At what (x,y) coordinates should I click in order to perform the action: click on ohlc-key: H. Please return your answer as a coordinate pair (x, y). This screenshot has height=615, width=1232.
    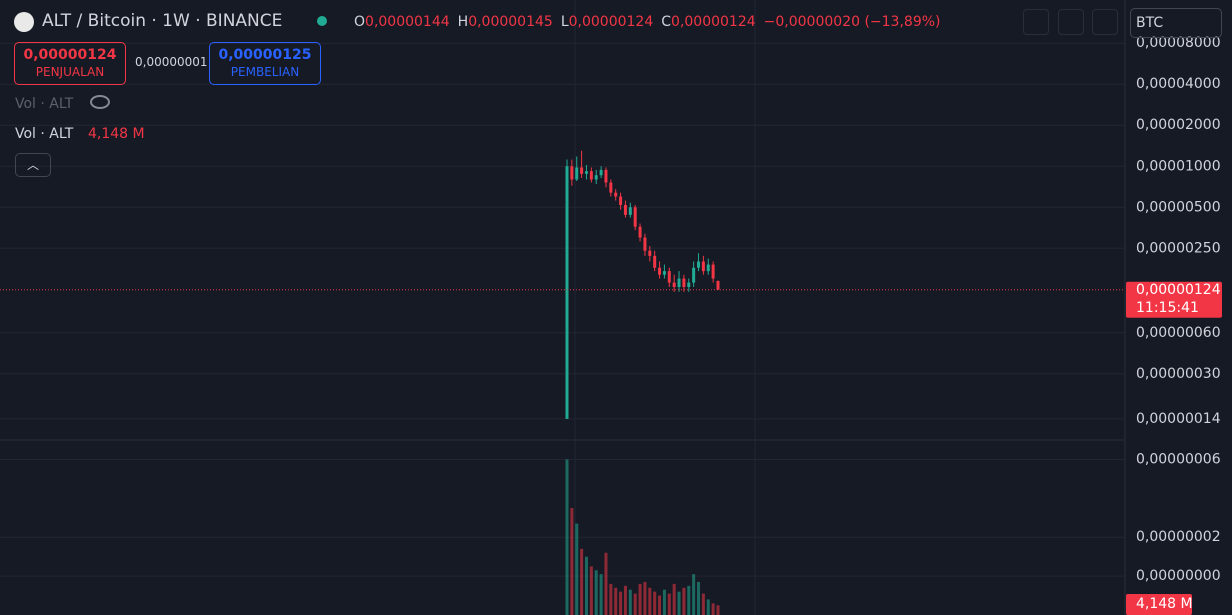
    Looking at the image, I should click on (463, 22).